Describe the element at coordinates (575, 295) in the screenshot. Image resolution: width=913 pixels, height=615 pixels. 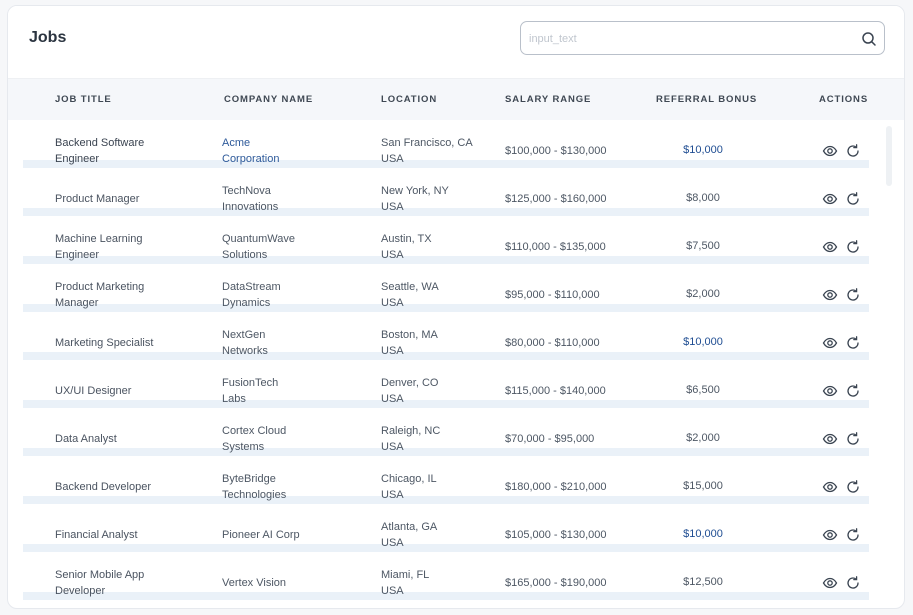
I see `salary-range: $95,000 - $110,000` at that location.